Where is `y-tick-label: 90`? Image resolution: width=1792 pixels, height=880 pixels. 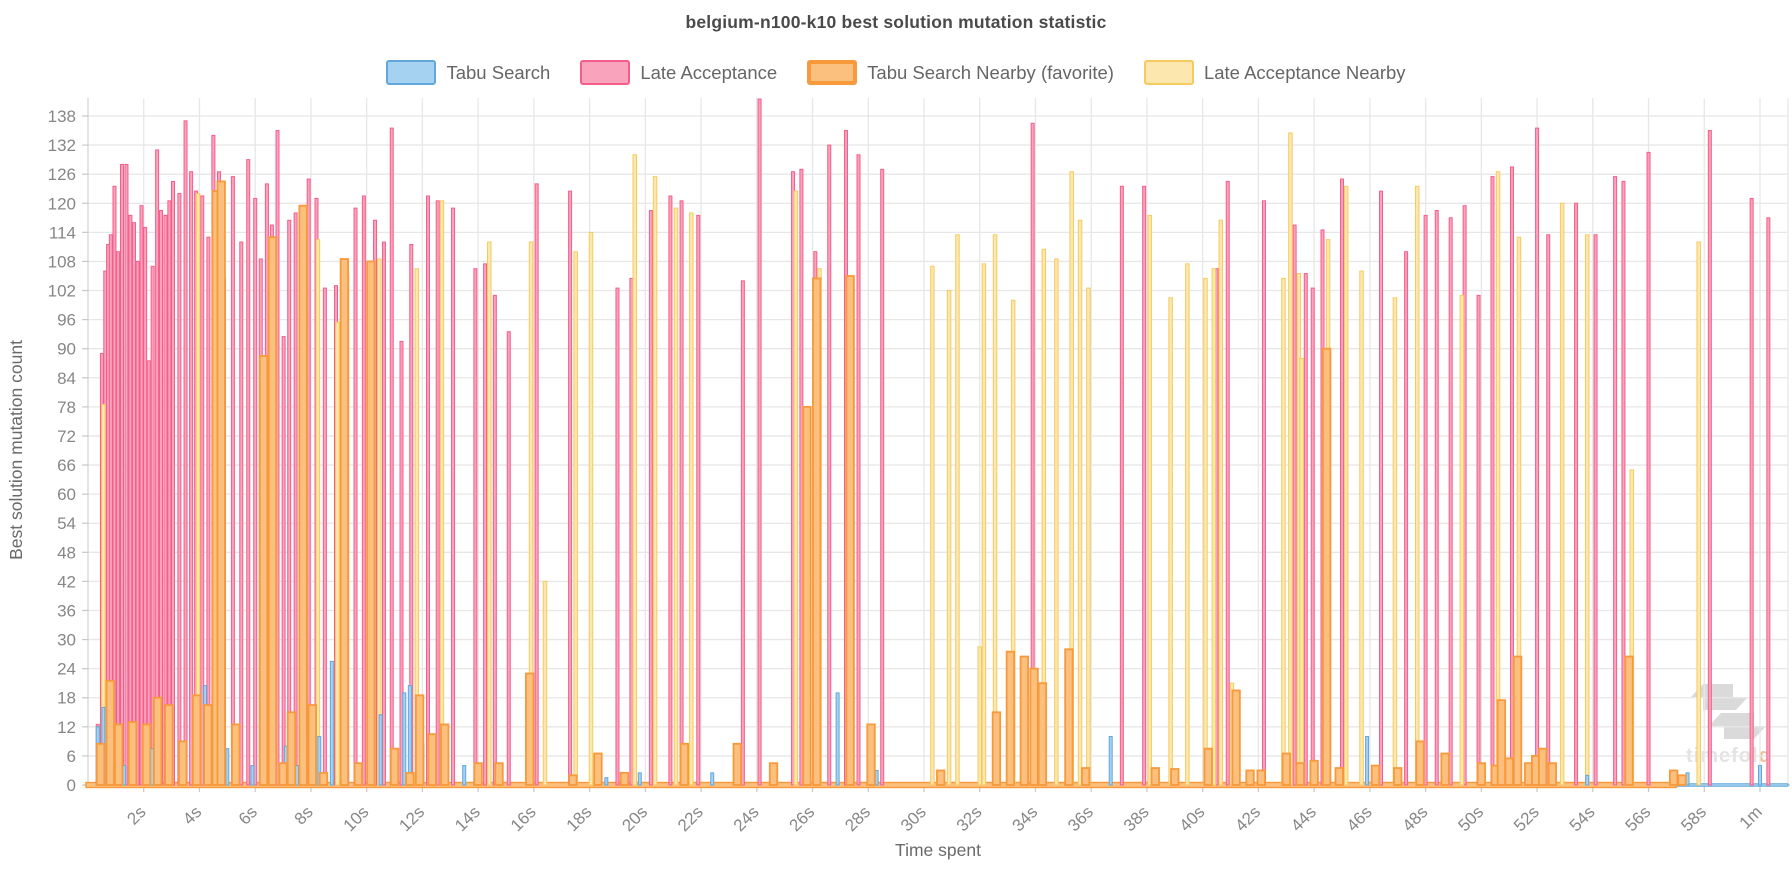
y-tick-label: 90 is located at coordinates (66, 349).